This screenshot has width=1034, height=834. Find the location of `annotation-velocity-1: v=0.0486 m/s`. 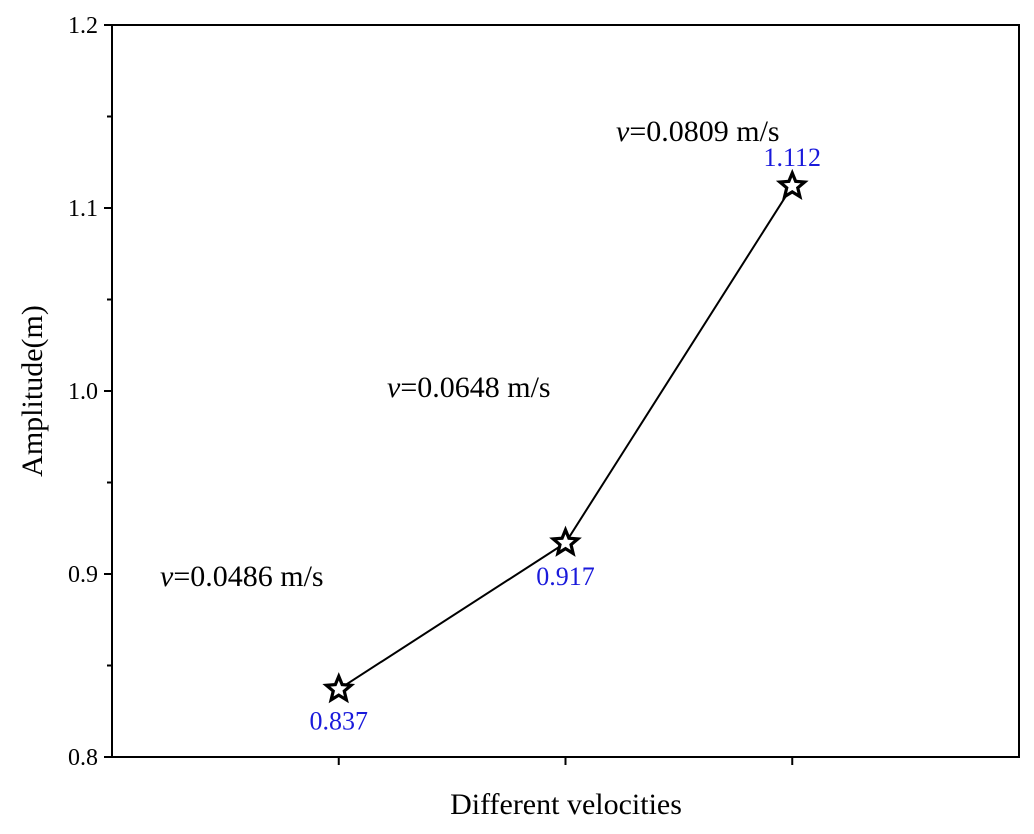

annotation-velocity-1: v=0.0486 m/s is located at coordinates (242, 576).